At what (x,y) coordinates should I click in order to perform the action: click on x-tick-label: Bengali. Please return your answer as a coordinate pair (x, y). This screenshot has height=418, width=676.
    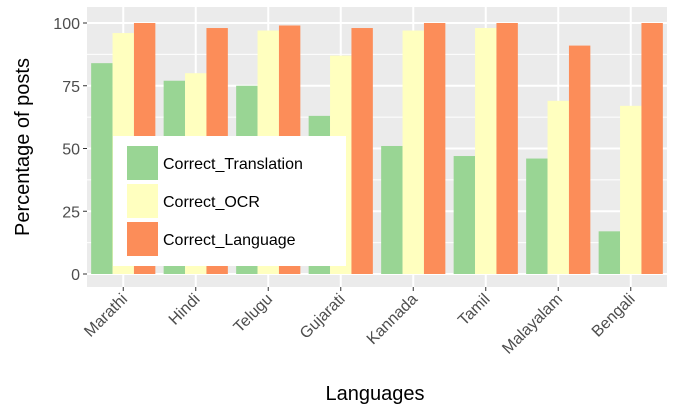
    Looking at the image, I should click on (614, 316).